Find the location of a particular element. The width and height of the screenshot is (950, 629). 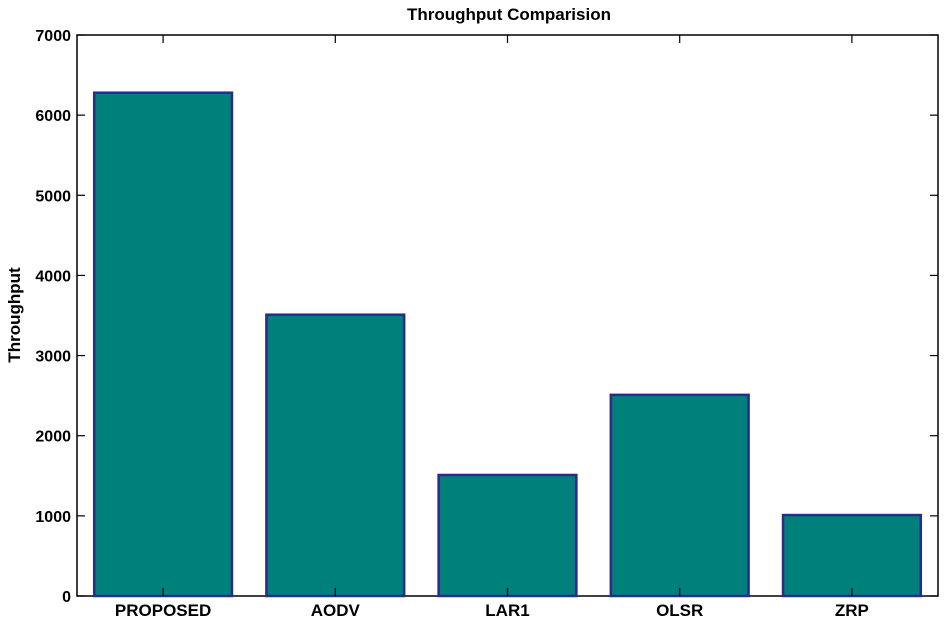

y-tick-label: 3000 is located at coordinates (53, 357).